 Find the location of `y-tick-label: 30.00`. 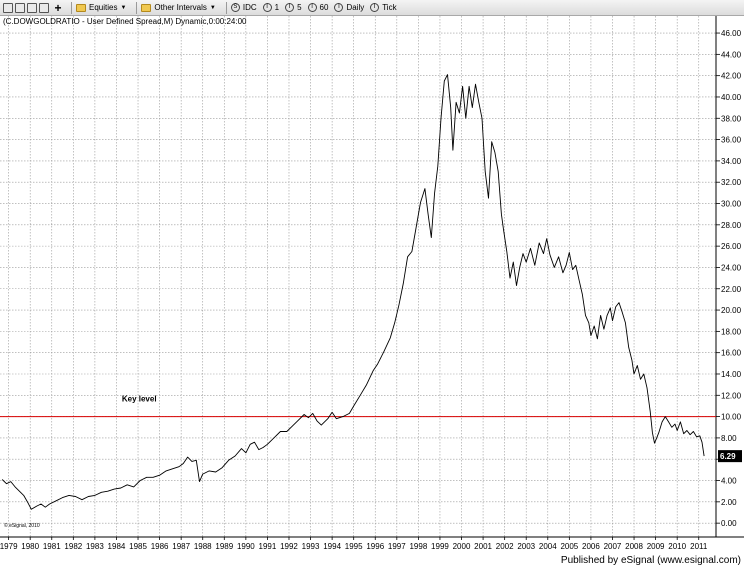

y-tick-label: 30.00 is located at coordinates (731, 204).